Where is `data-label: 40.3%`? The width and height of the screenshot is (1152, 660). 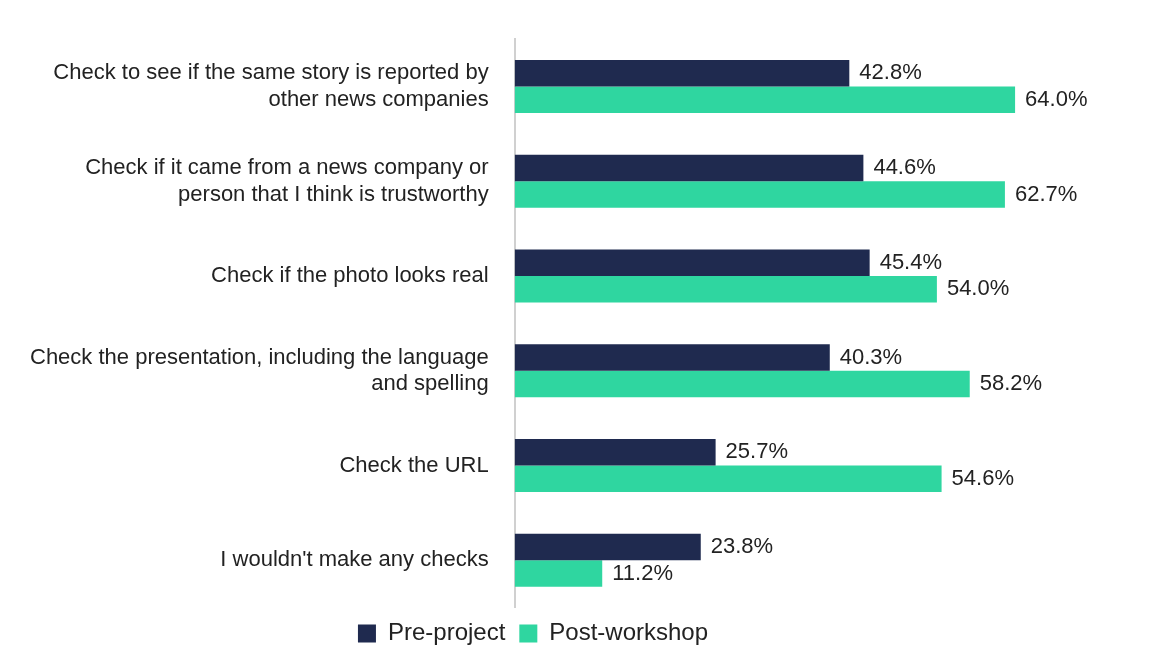 data-label: 40.3% is located at coordinates (871, 356).